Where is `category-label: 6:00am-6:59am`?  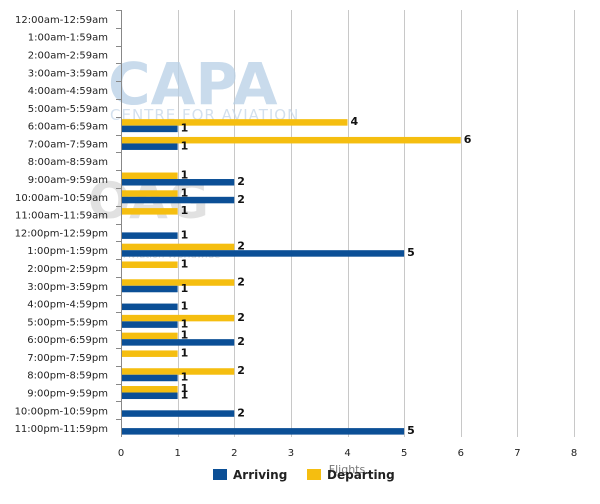
category-label: 6:00am-6:59am is located at coordinates (68, 127).